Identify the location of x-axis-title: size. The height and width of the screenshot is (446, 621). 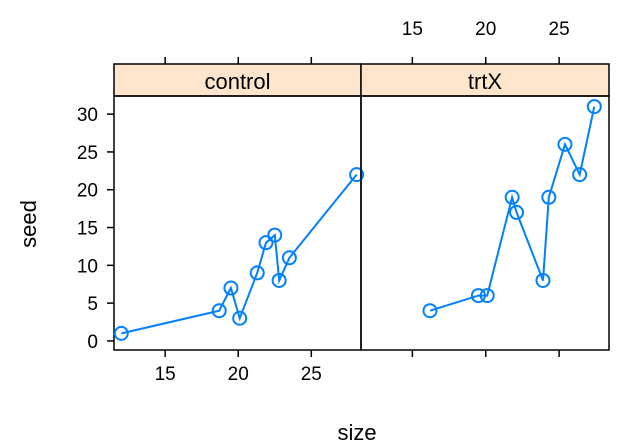
(356, 432).